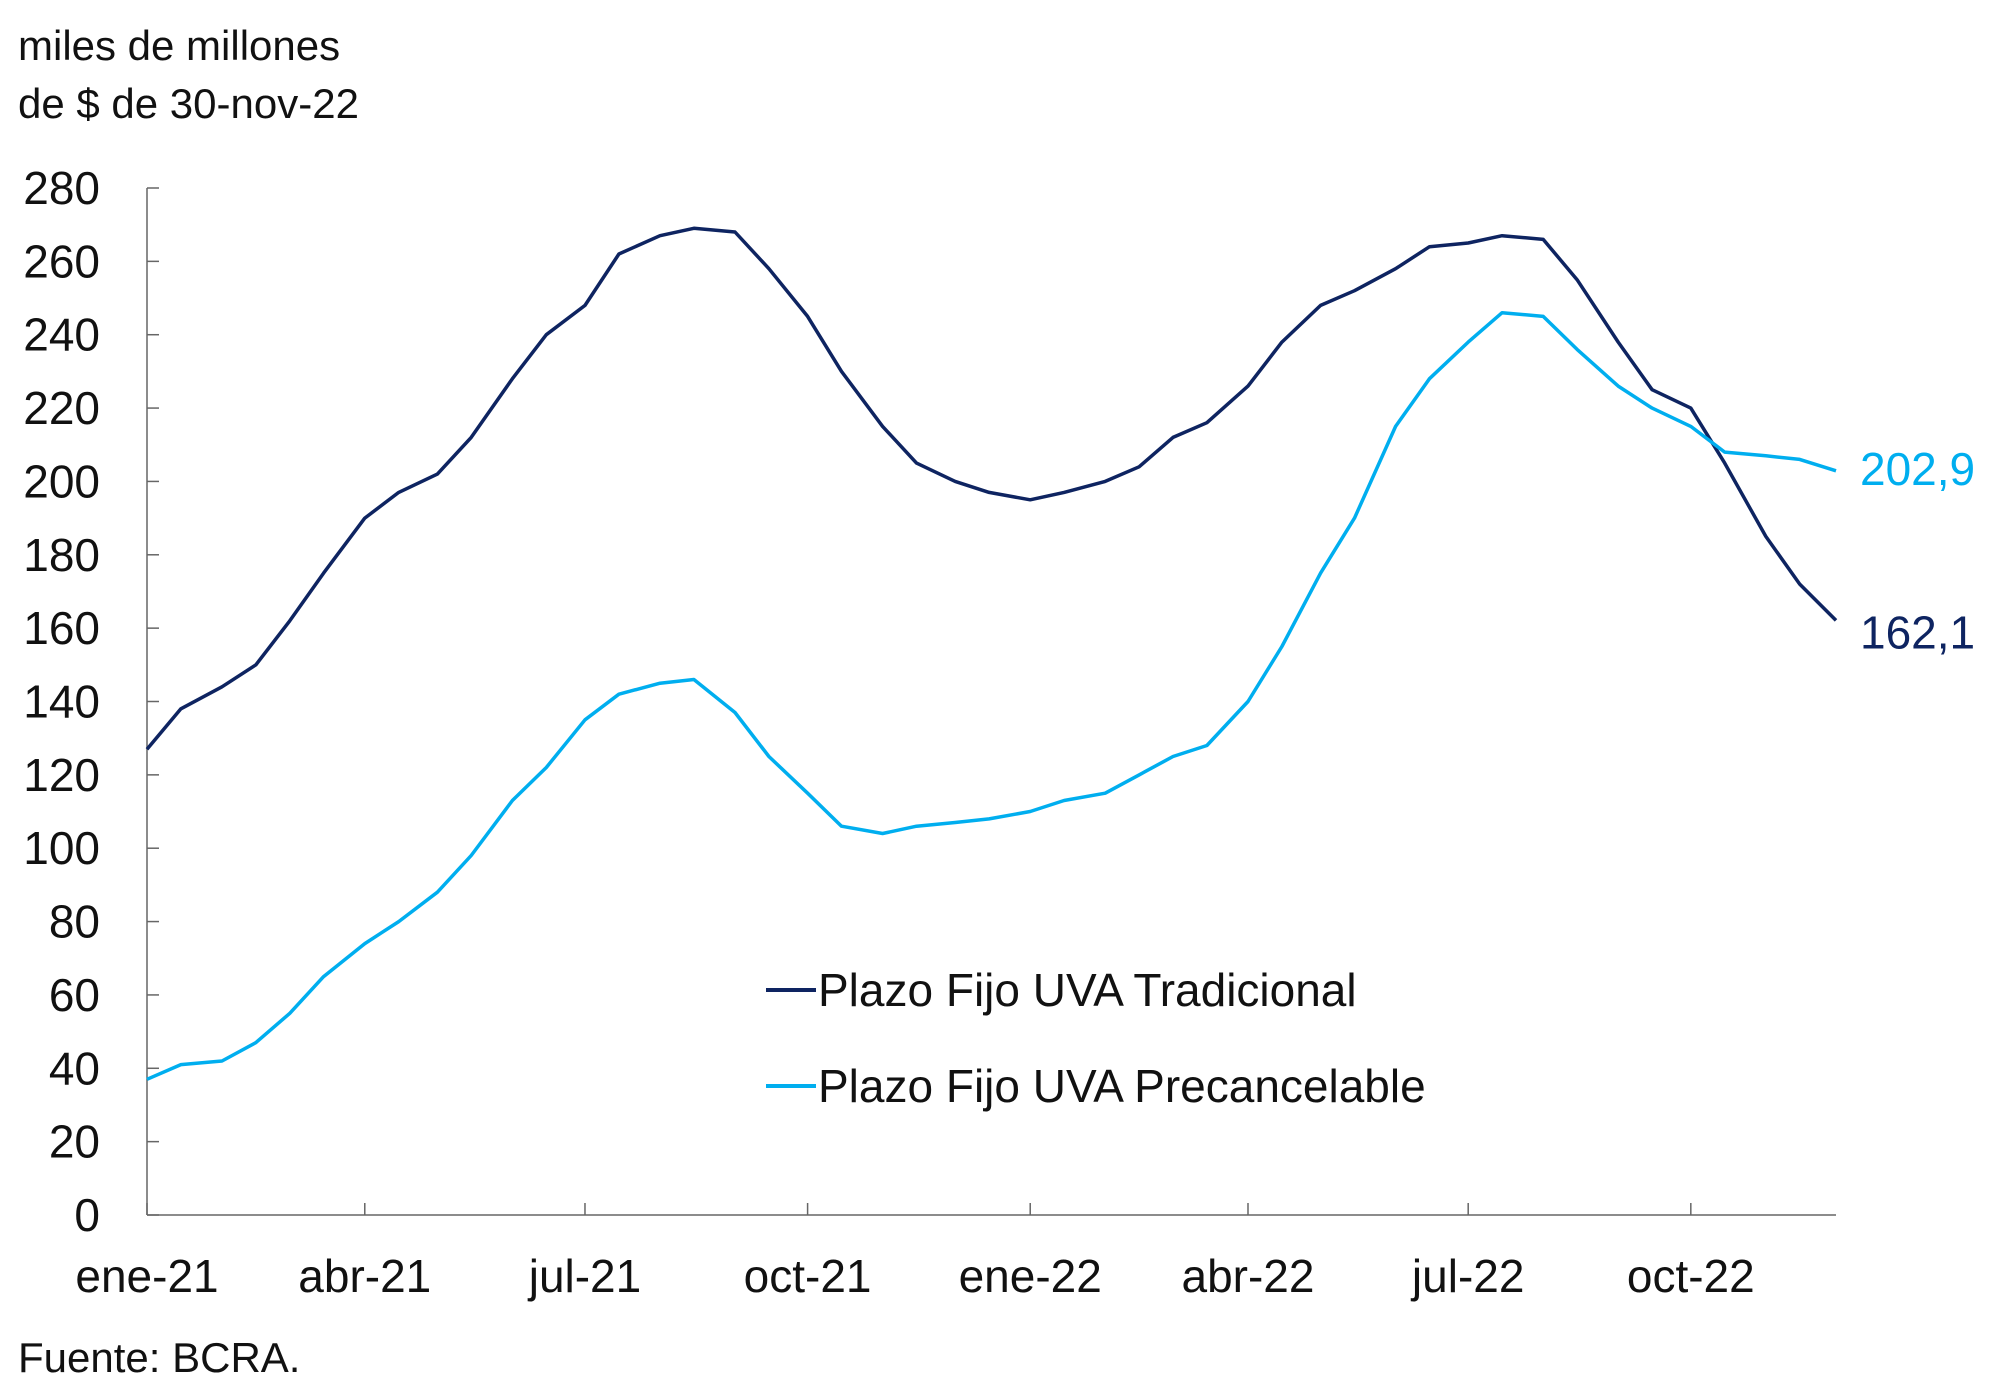 The image size is (1999, 1387). Describe the element at coordinates (61, 335) in the screenshot. I see `y-tick-label: 240` at that location.